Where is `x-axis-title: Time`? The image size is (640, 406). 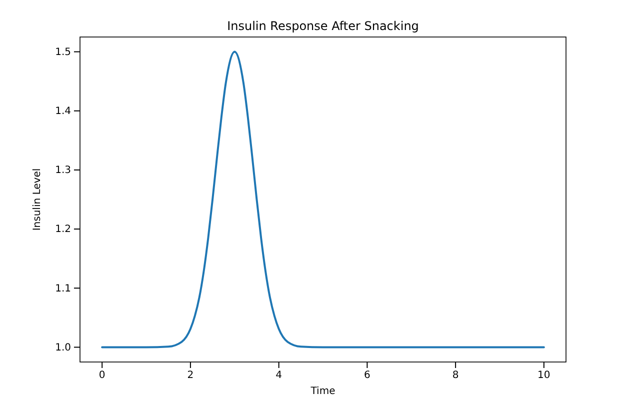 x-axis-title: Time is located at coordinates (323, 391).